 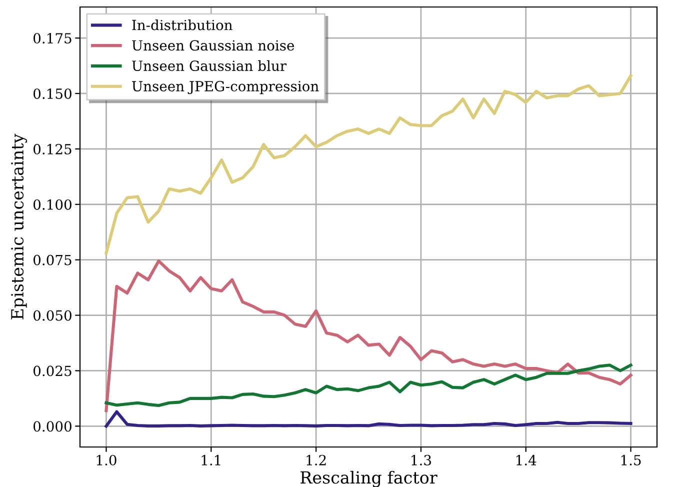 What do you see at coordinates (53, 315) in the screenshot?
I see `y-tick-label: 0.050` at bounding box center [53, 315].